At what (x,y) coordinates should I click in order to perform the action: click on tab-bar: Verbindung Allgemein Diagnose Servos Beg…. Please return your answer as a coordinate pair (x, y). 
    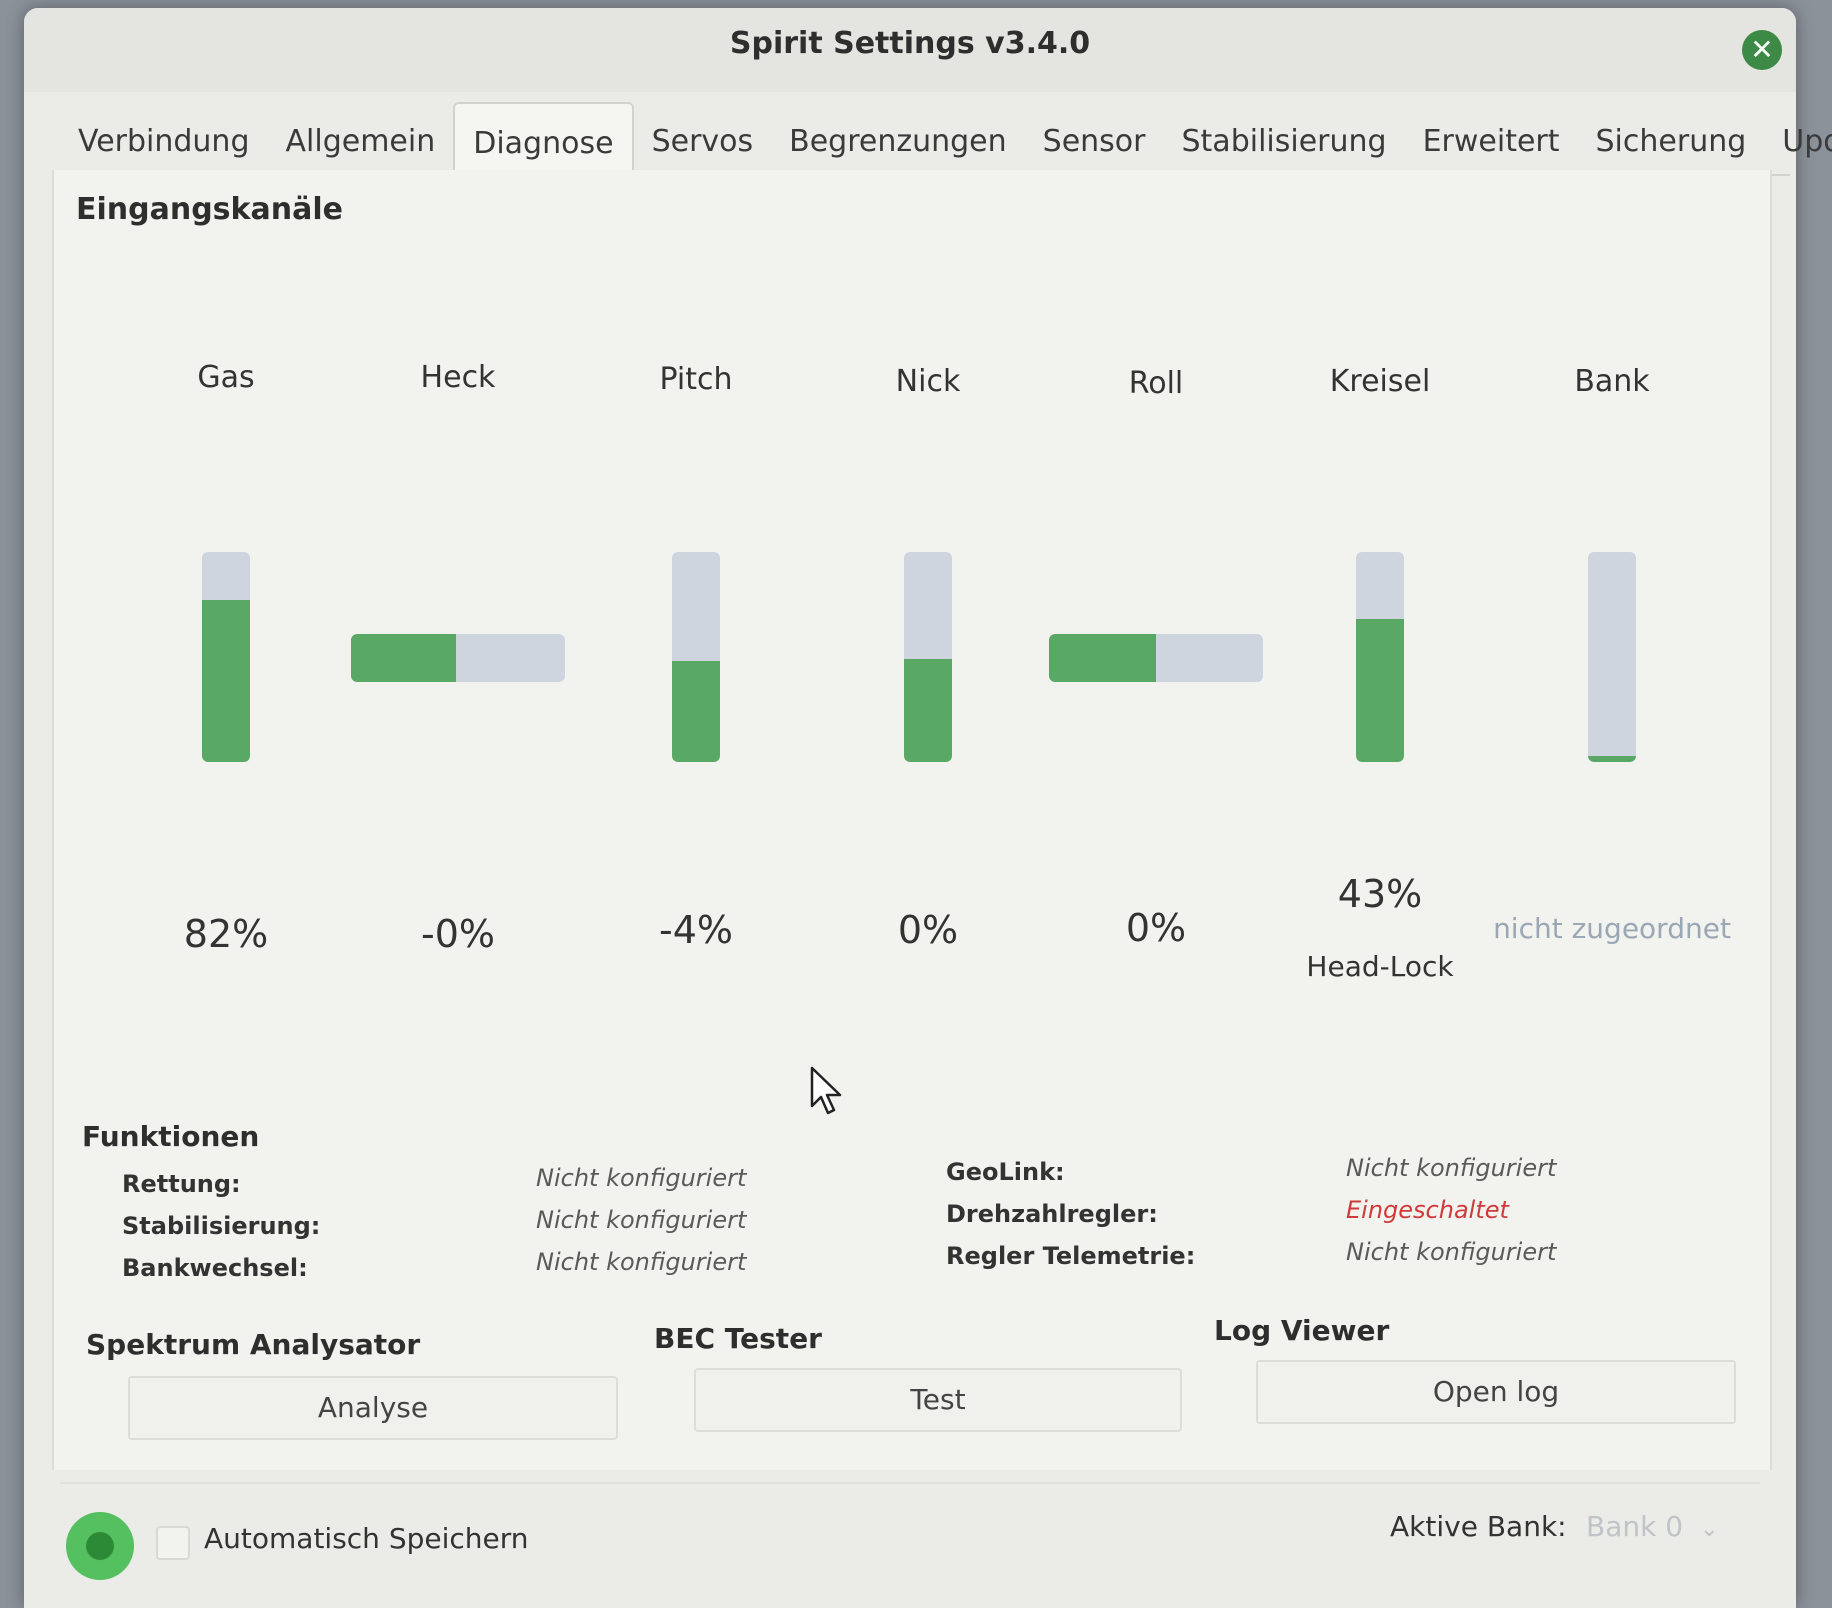
    Looking at the image, I should click on (946, 140).